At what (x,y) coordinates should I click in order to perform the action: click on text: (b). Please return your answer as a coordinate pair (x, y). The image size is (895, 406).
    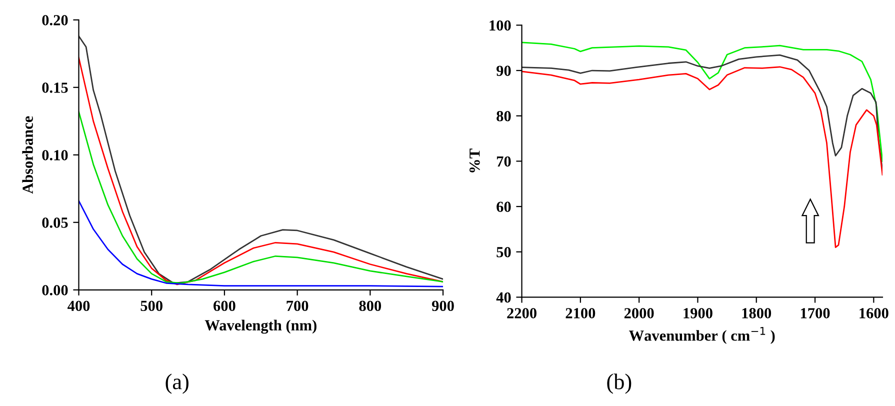
    Looking at the image, I should click on (619, 384).